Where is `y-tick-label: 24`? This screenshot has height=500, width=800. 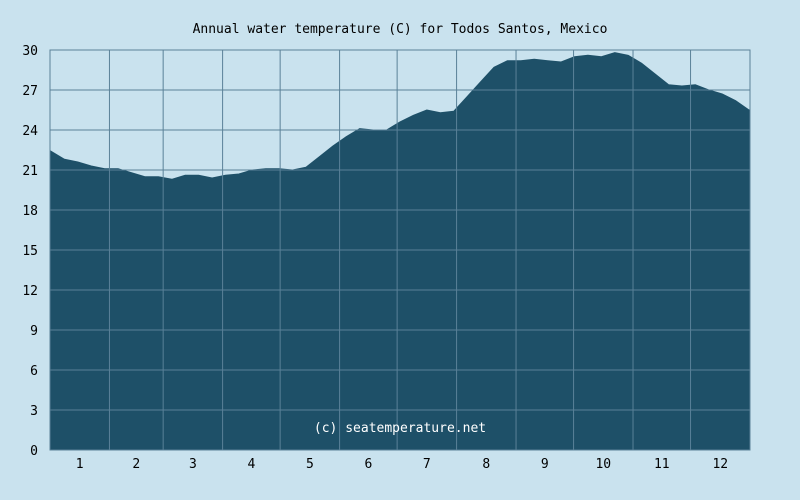 y-tick-label: 24 is located at coordinates (30, 131).